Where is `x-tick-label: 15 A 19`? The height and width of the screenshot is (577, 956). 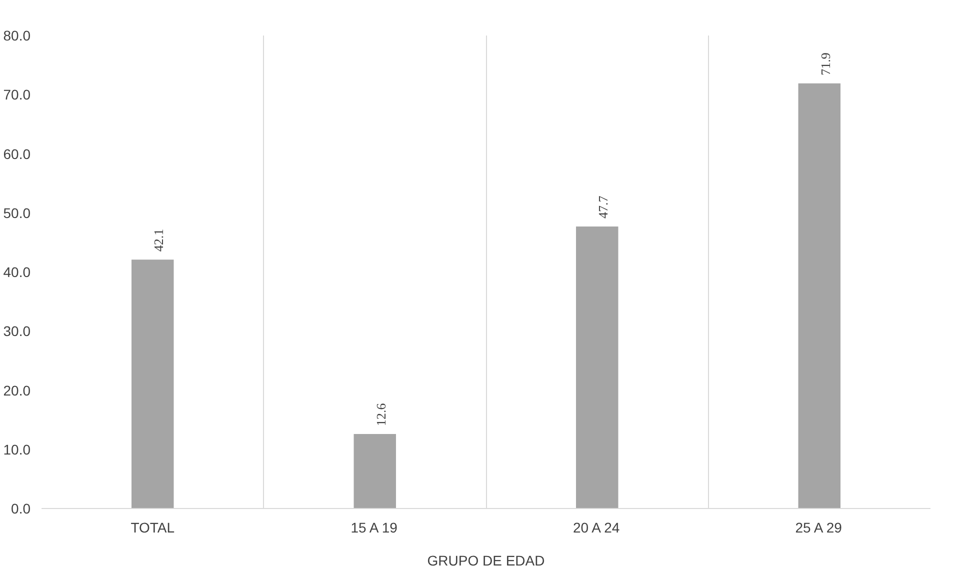
x-tick-label: 15 A 19 is located at coordinates (374, 528).